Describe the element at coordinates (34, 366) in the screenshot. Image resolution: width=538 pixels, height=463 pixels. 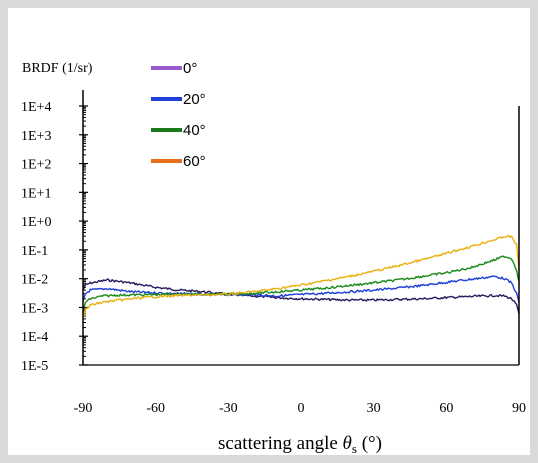
I see `y-tick-label: 1E-5` at that location.